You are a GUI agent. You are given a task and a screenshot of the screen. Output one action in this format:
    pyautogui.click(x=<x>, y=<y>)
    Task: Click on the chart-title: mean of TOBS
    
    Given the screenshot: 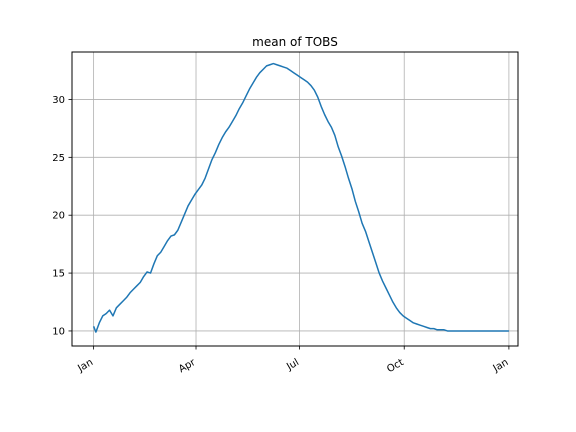 What is the action you would take?
    pyautogui.click(x=295, y=42)
    